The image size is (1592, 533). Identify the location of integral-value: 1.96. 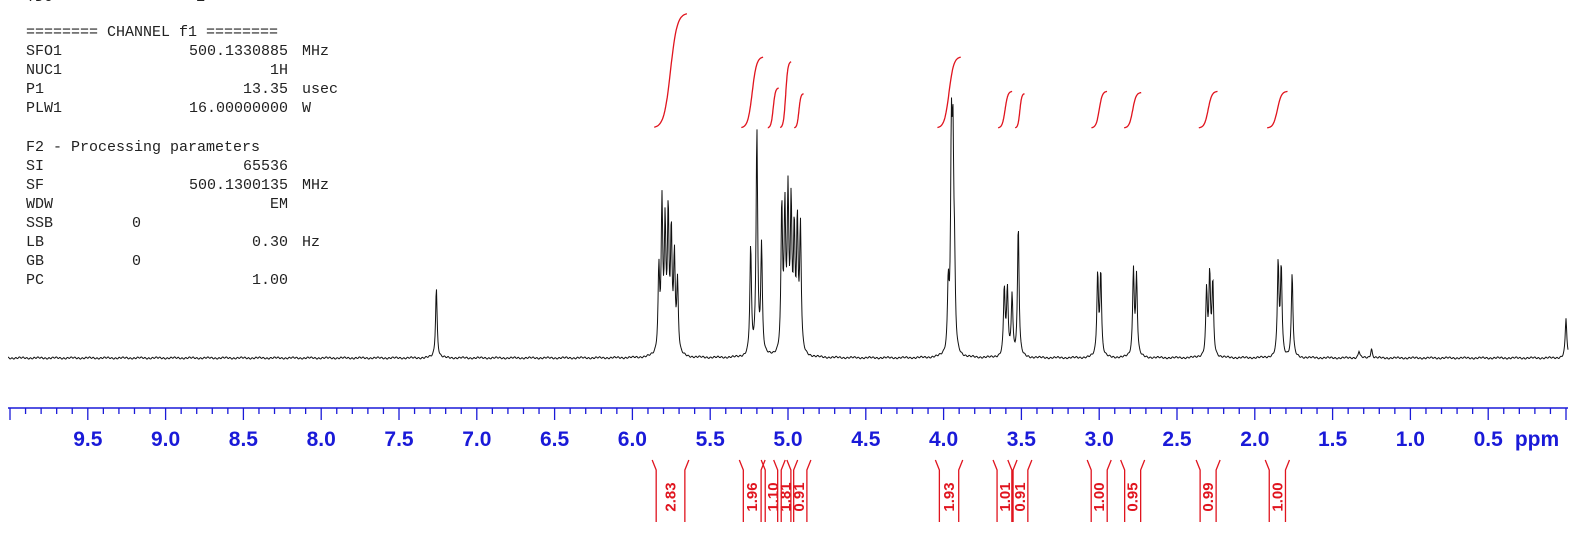
(752, 496).